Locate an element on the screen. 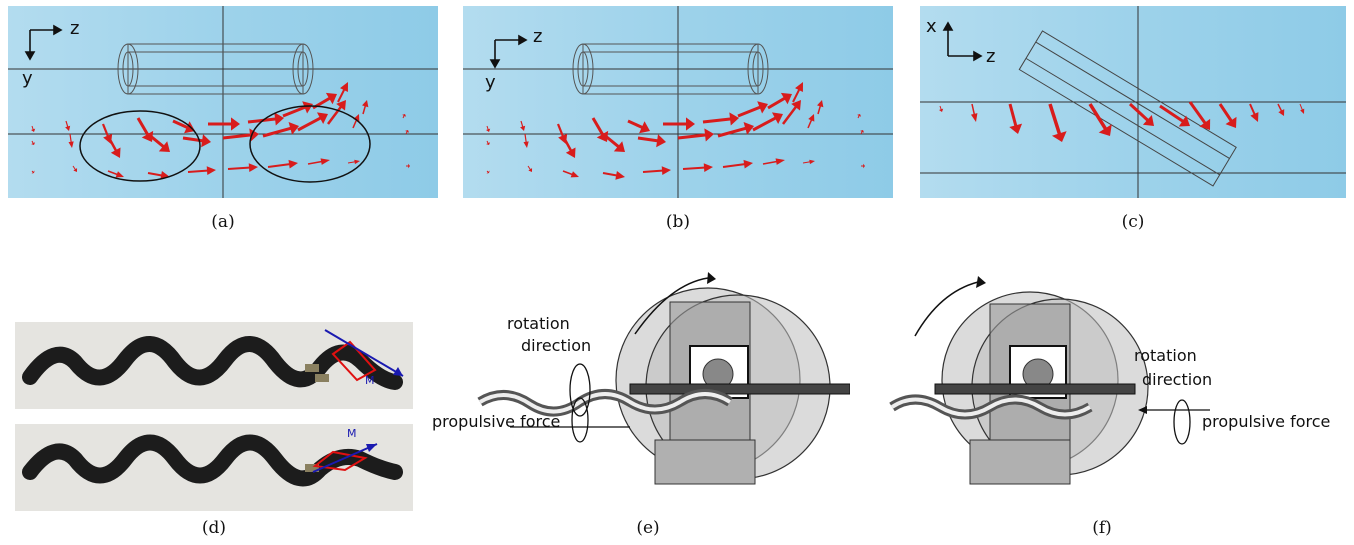  flow-panel-a: z y is located at coordinates (223, 102).